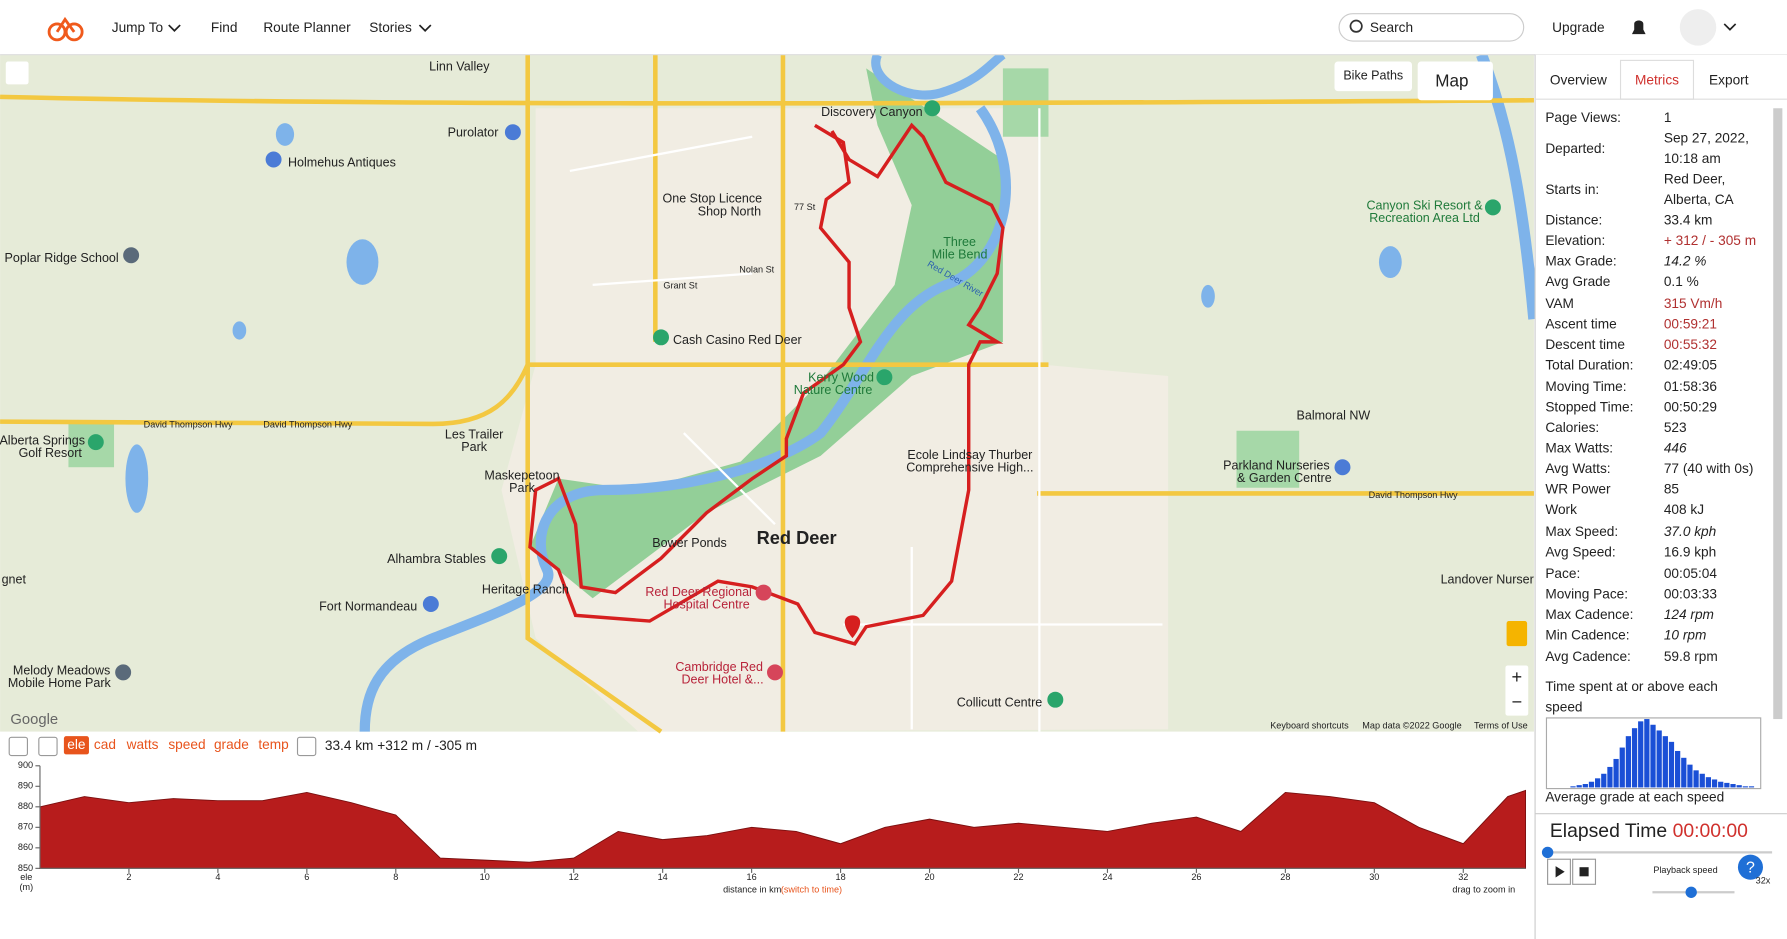  I want to click on speed-thumb, so click(1691, 892).